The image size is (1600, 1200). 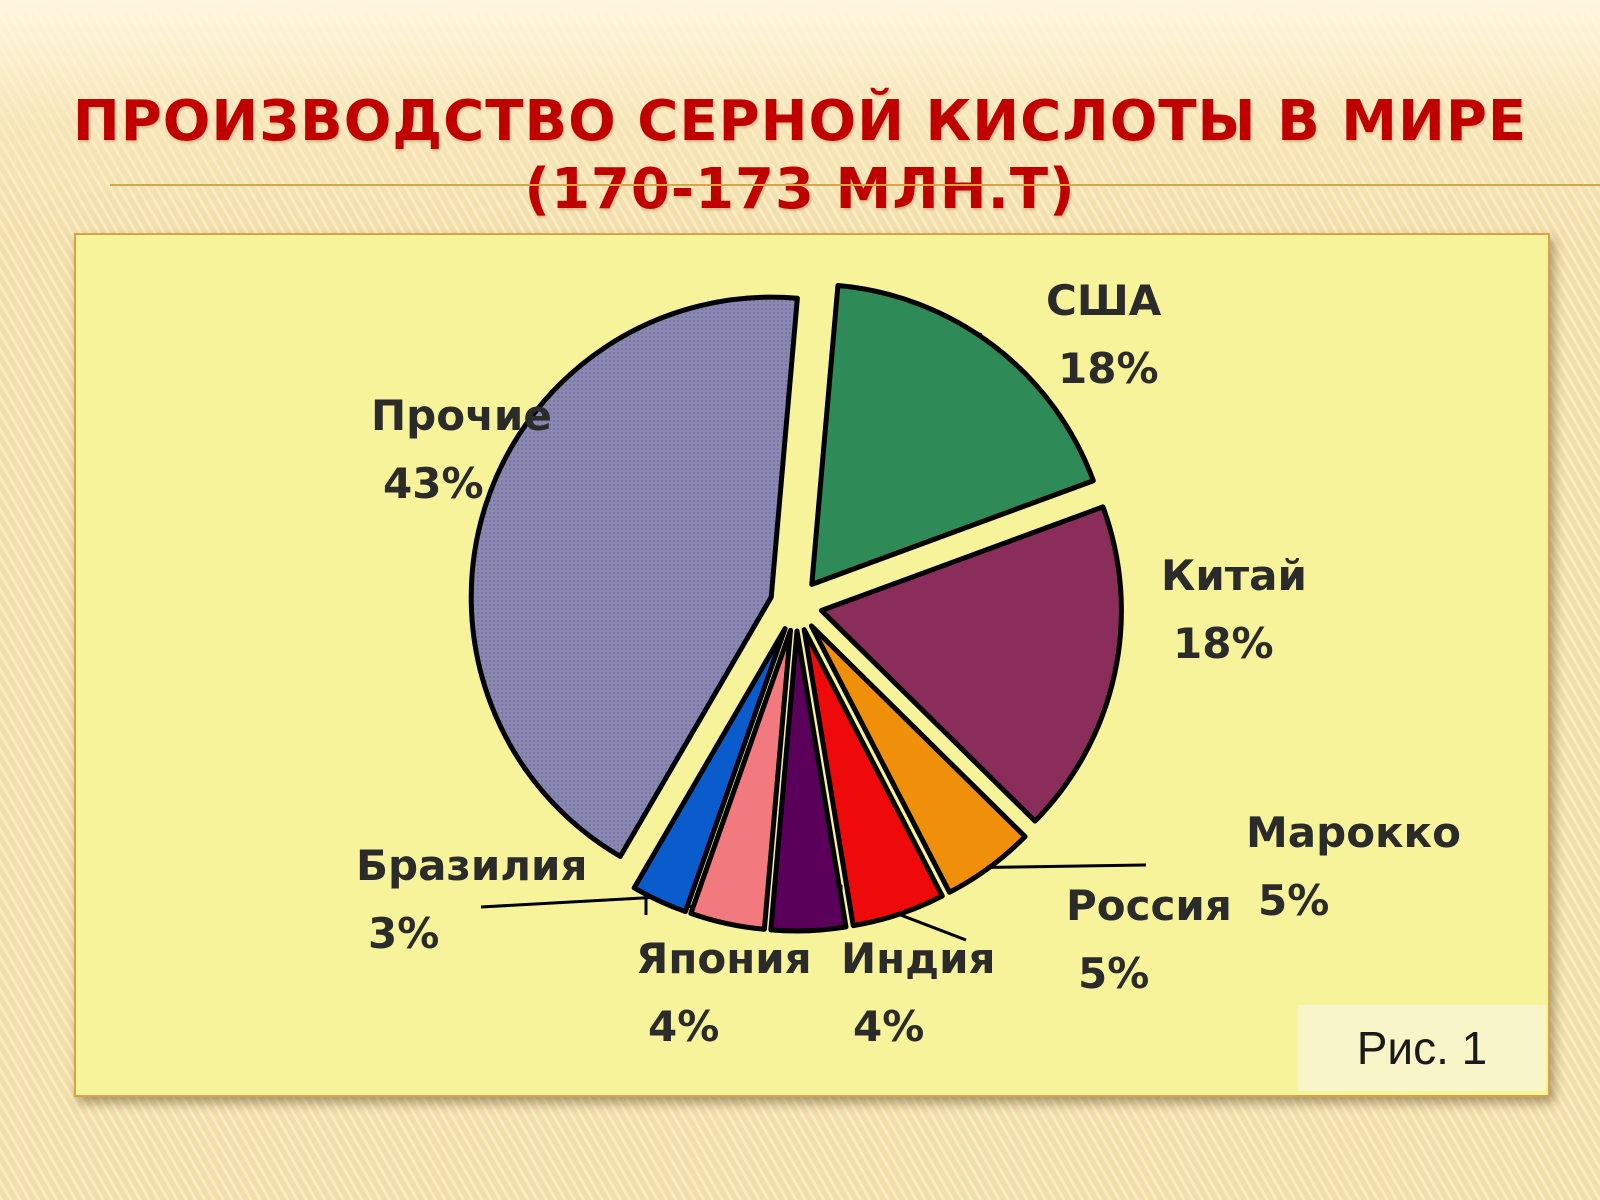 What do you see at coordinates (1422, 1048) in the screenshot?
I see `figure-caption: Рис. 1` at bounding box center [1422, 1048].